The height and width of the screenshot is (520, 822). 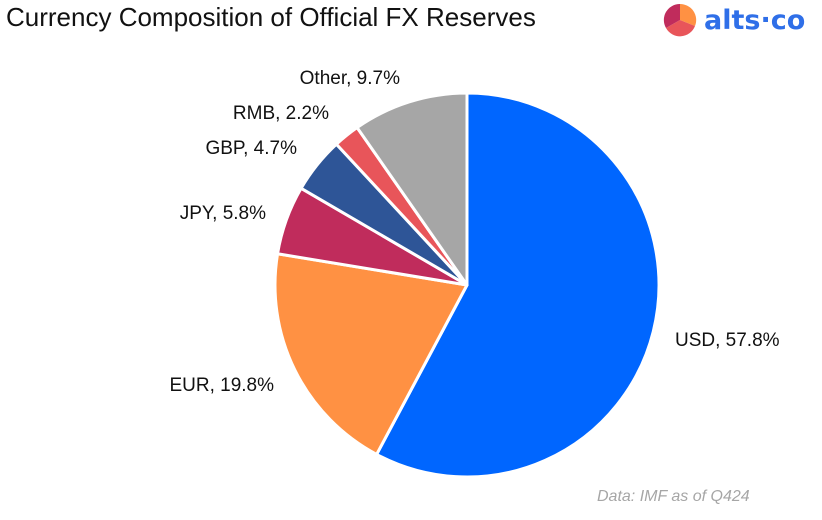 I want to click on pie-slice-other, so click(x=412, y=189).